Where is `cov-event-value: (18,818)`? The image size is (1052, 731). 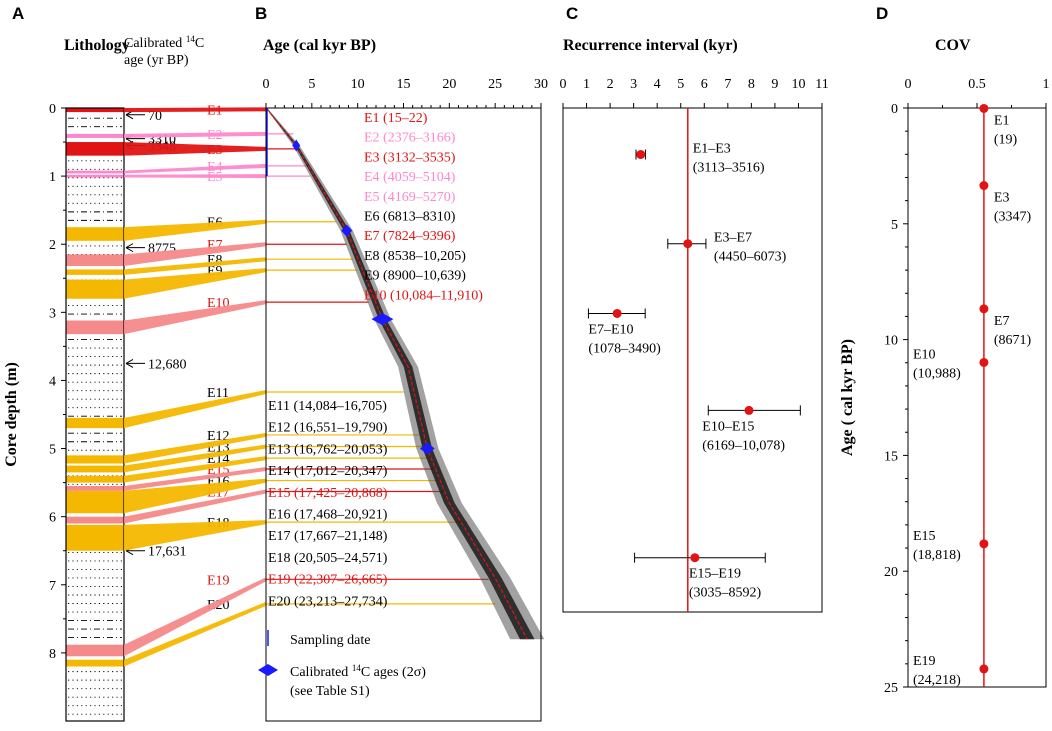 cov-event-value: (18,818) is located at coordinates (937, 555).